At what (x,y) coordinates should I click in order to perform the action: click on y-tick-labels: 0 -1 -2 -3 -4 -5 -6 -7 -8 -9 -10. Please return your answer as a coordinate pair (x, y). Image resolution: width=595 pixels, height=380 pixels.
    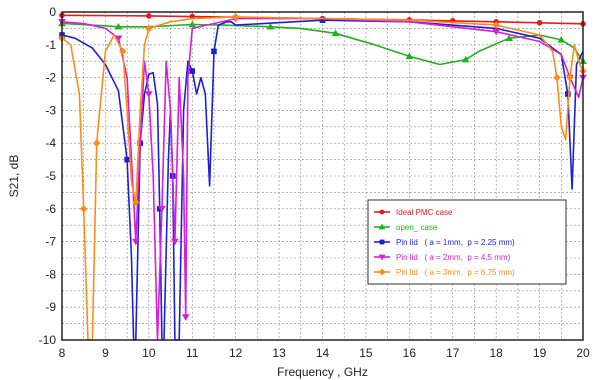
    Looking at the image, I should click on (48, 176).